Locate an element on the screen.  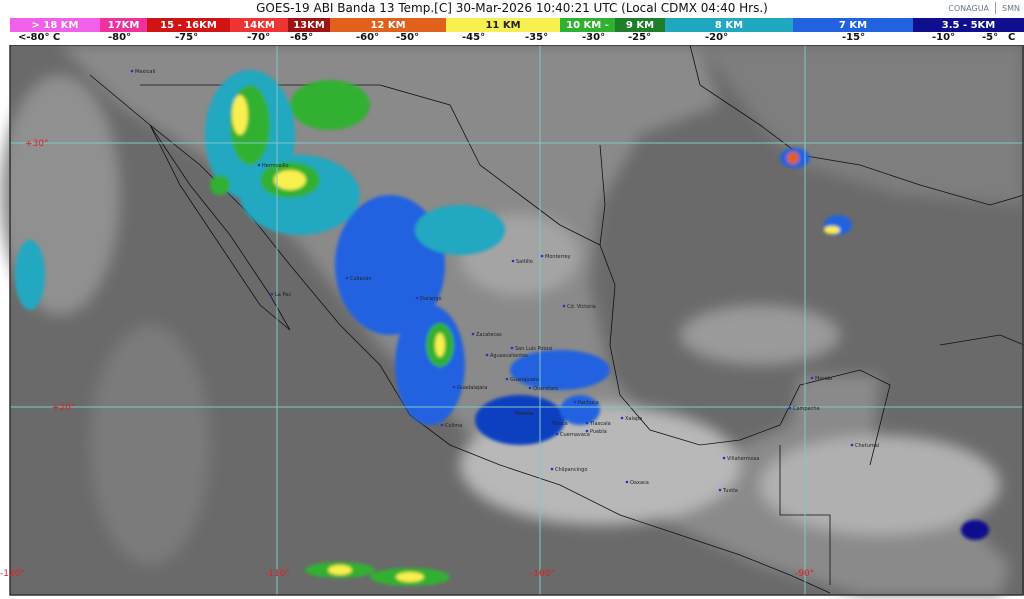
legend-segment: 7 KM is located at coordinates (853, 25).